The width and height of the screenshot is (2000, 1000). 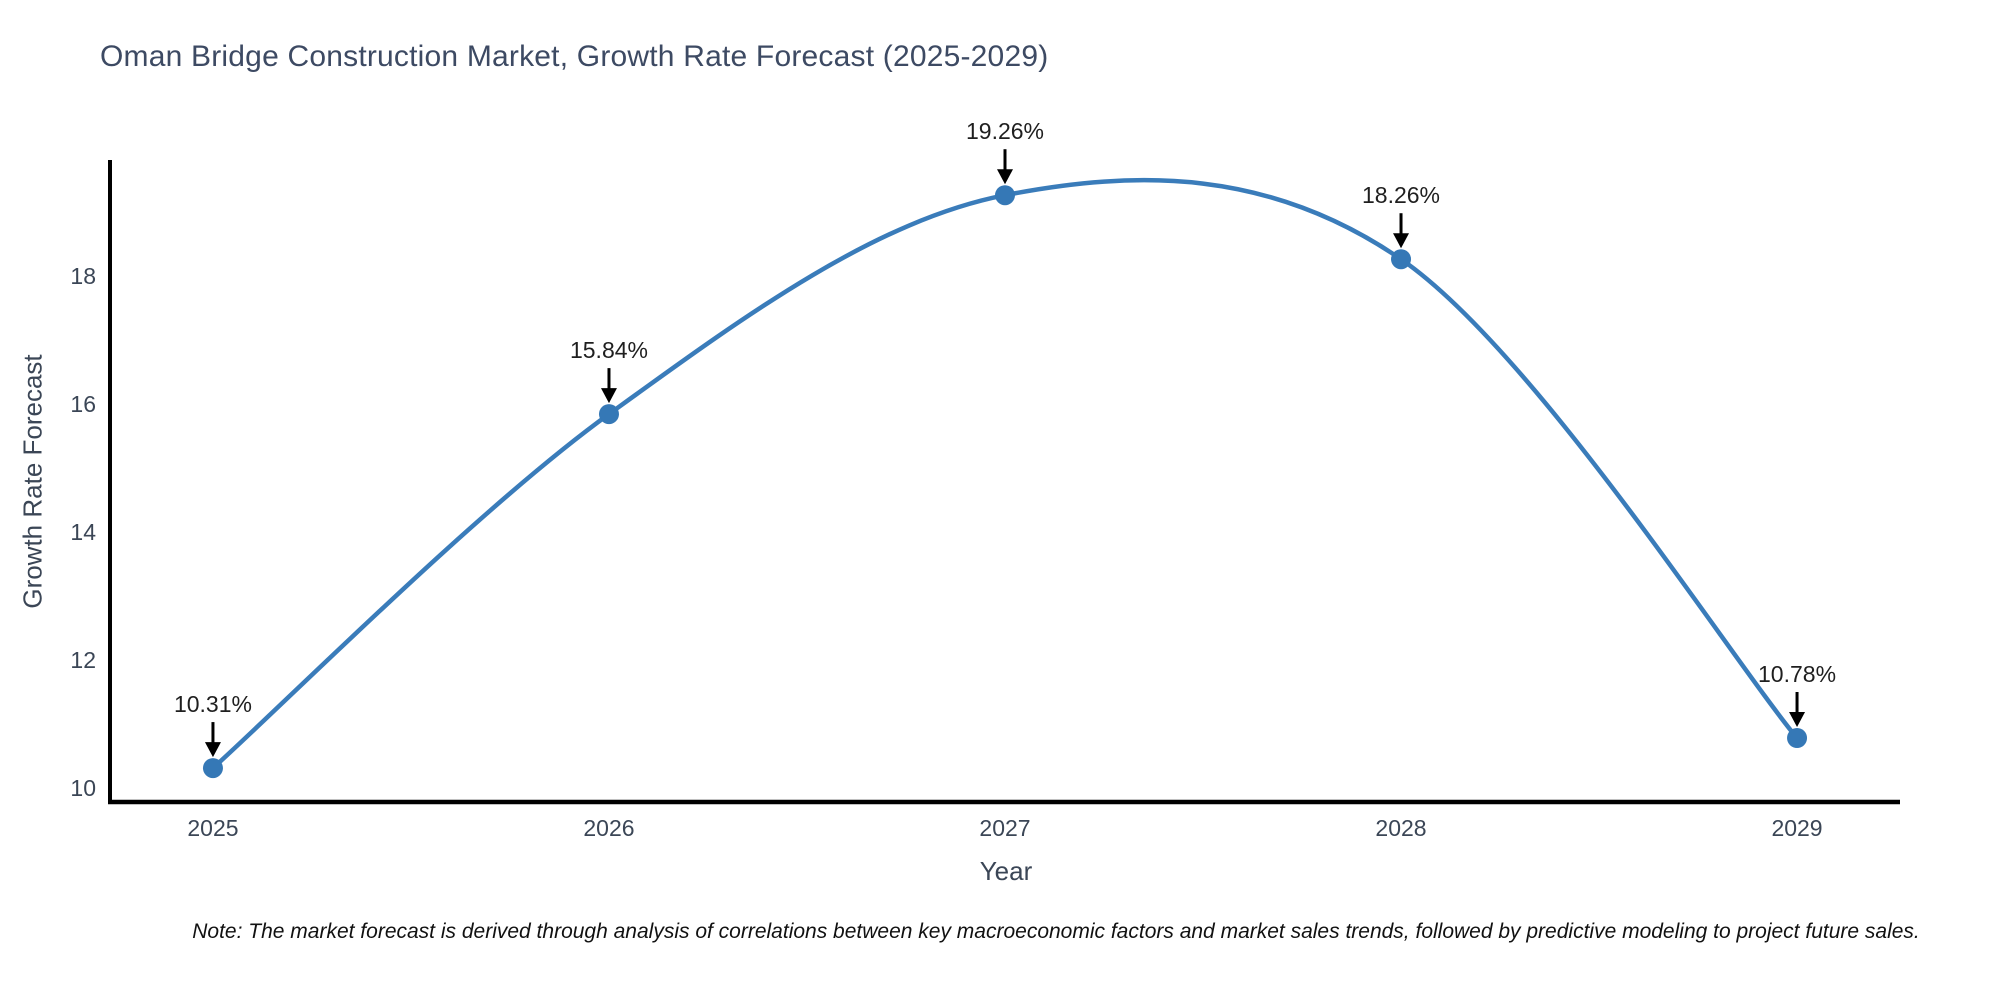 I want to click on y-tick-label: 16, so click(x=83, y=404).